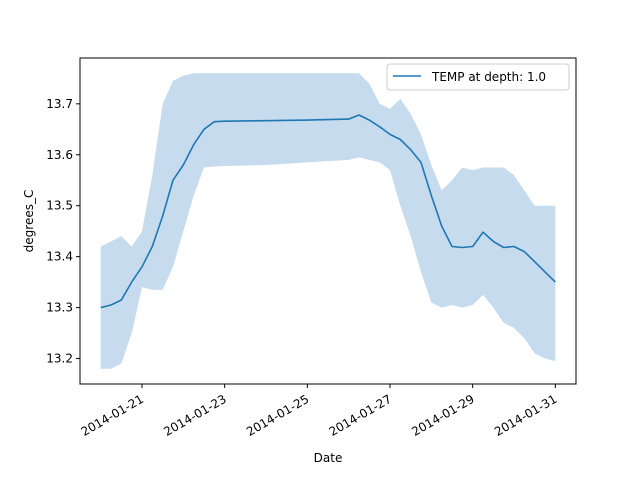 Image resolution: width=640 pixels, height=480 pixels. What do you see at coordinates (59, 206) in the screenshot?
I see `y-tick-label: 13.5` at bounding box center [59, 206].